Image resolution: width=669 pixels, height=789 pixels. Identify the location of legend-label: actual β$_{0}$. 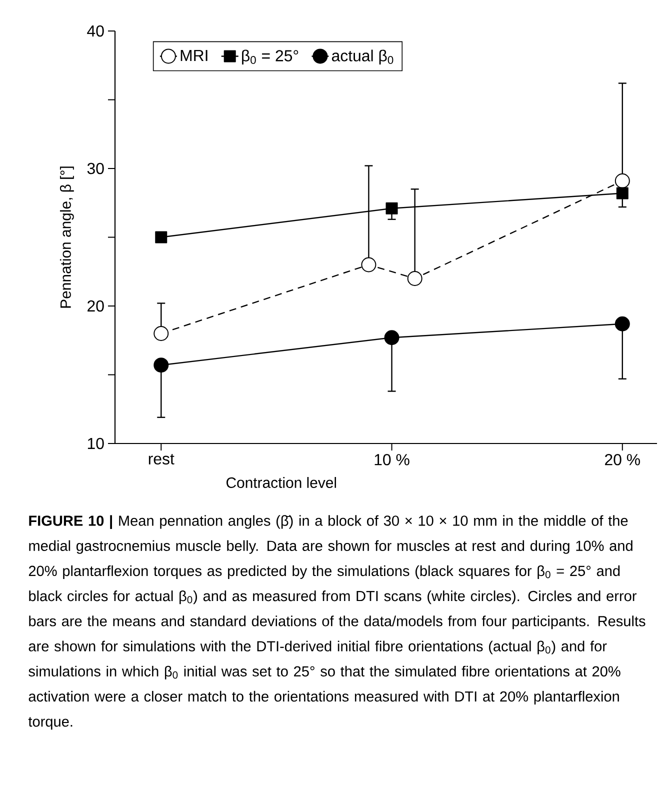
(363, 57).